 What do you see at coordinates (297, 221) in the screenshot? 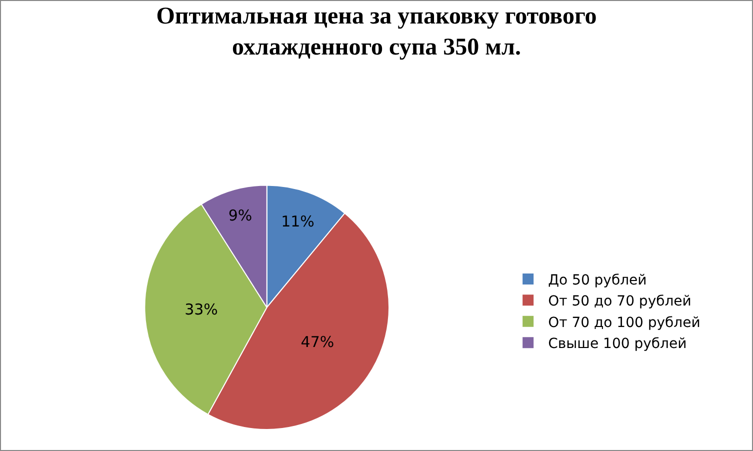
I see `data-label: 11%` at bounding box center [297, 221].